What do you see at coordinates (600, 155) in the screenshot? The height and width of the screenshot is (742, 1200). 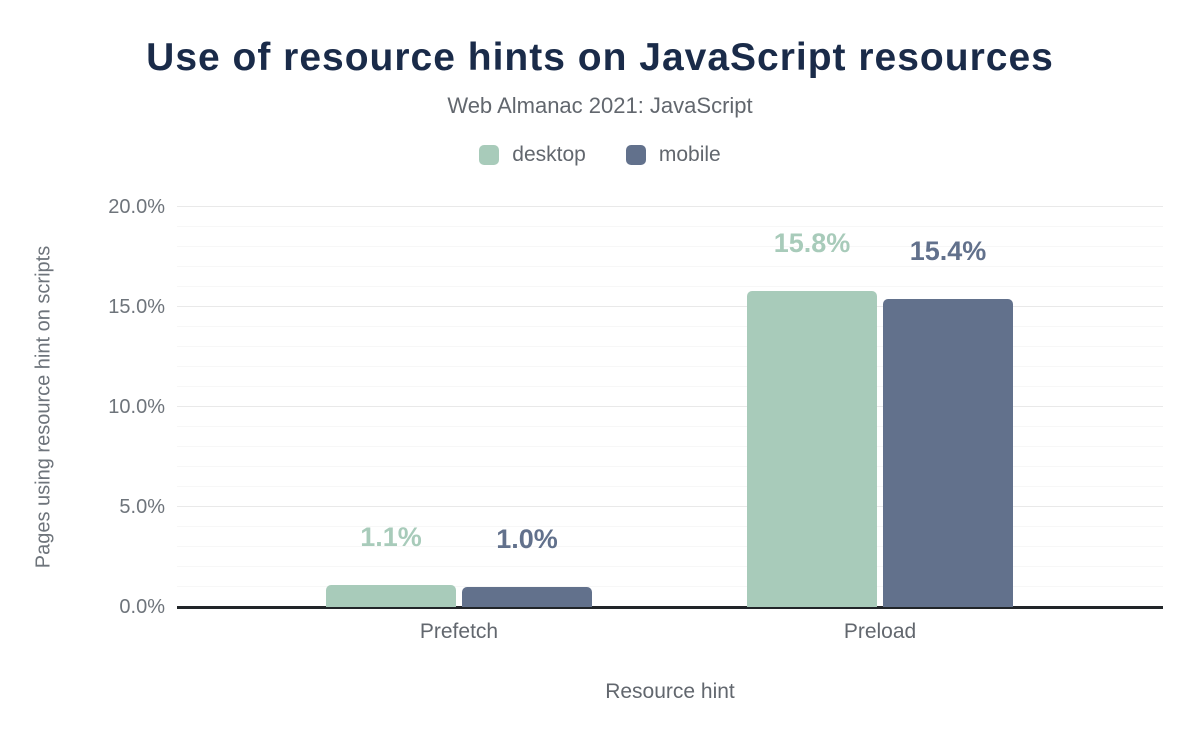 I see `legend: desktop mobile` at bounding box center [600, 155].